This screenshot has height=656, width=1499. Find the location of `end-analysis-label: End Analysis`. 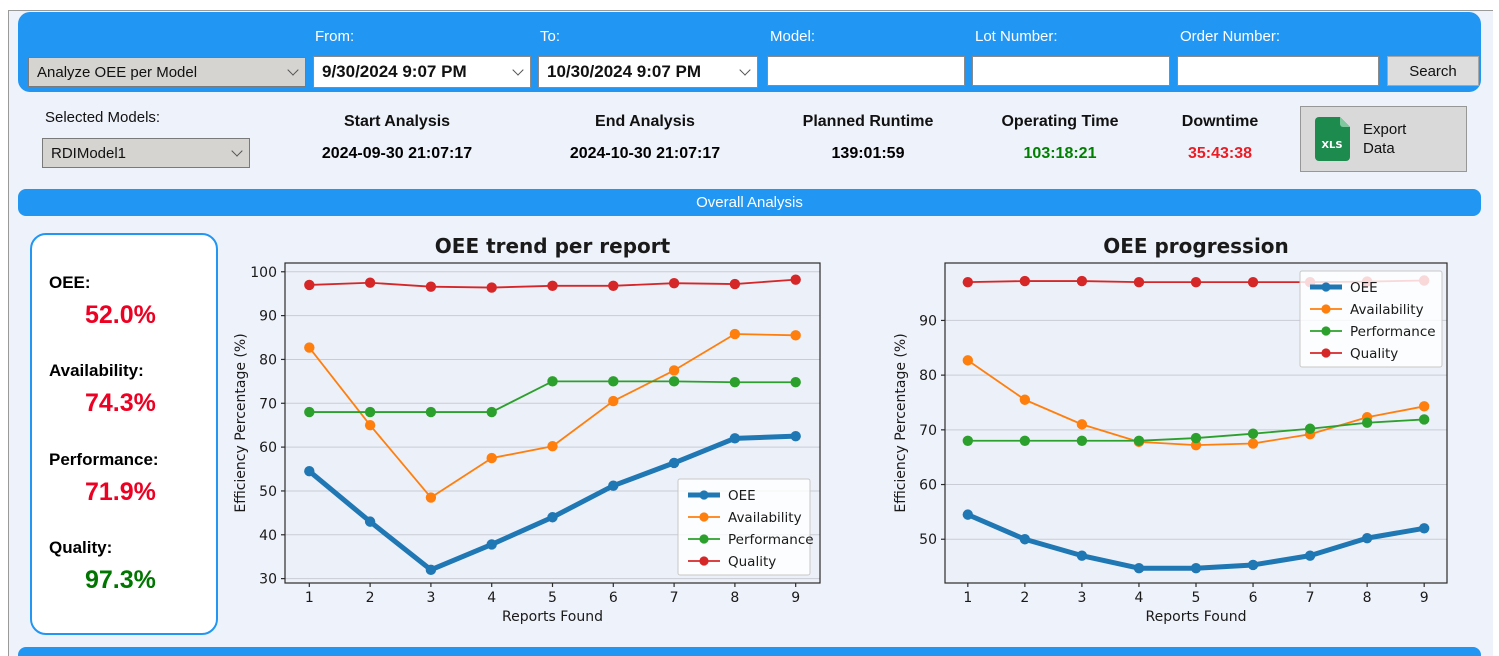

end-analysis-label: End Analysis is located at coordinates (645, 121).